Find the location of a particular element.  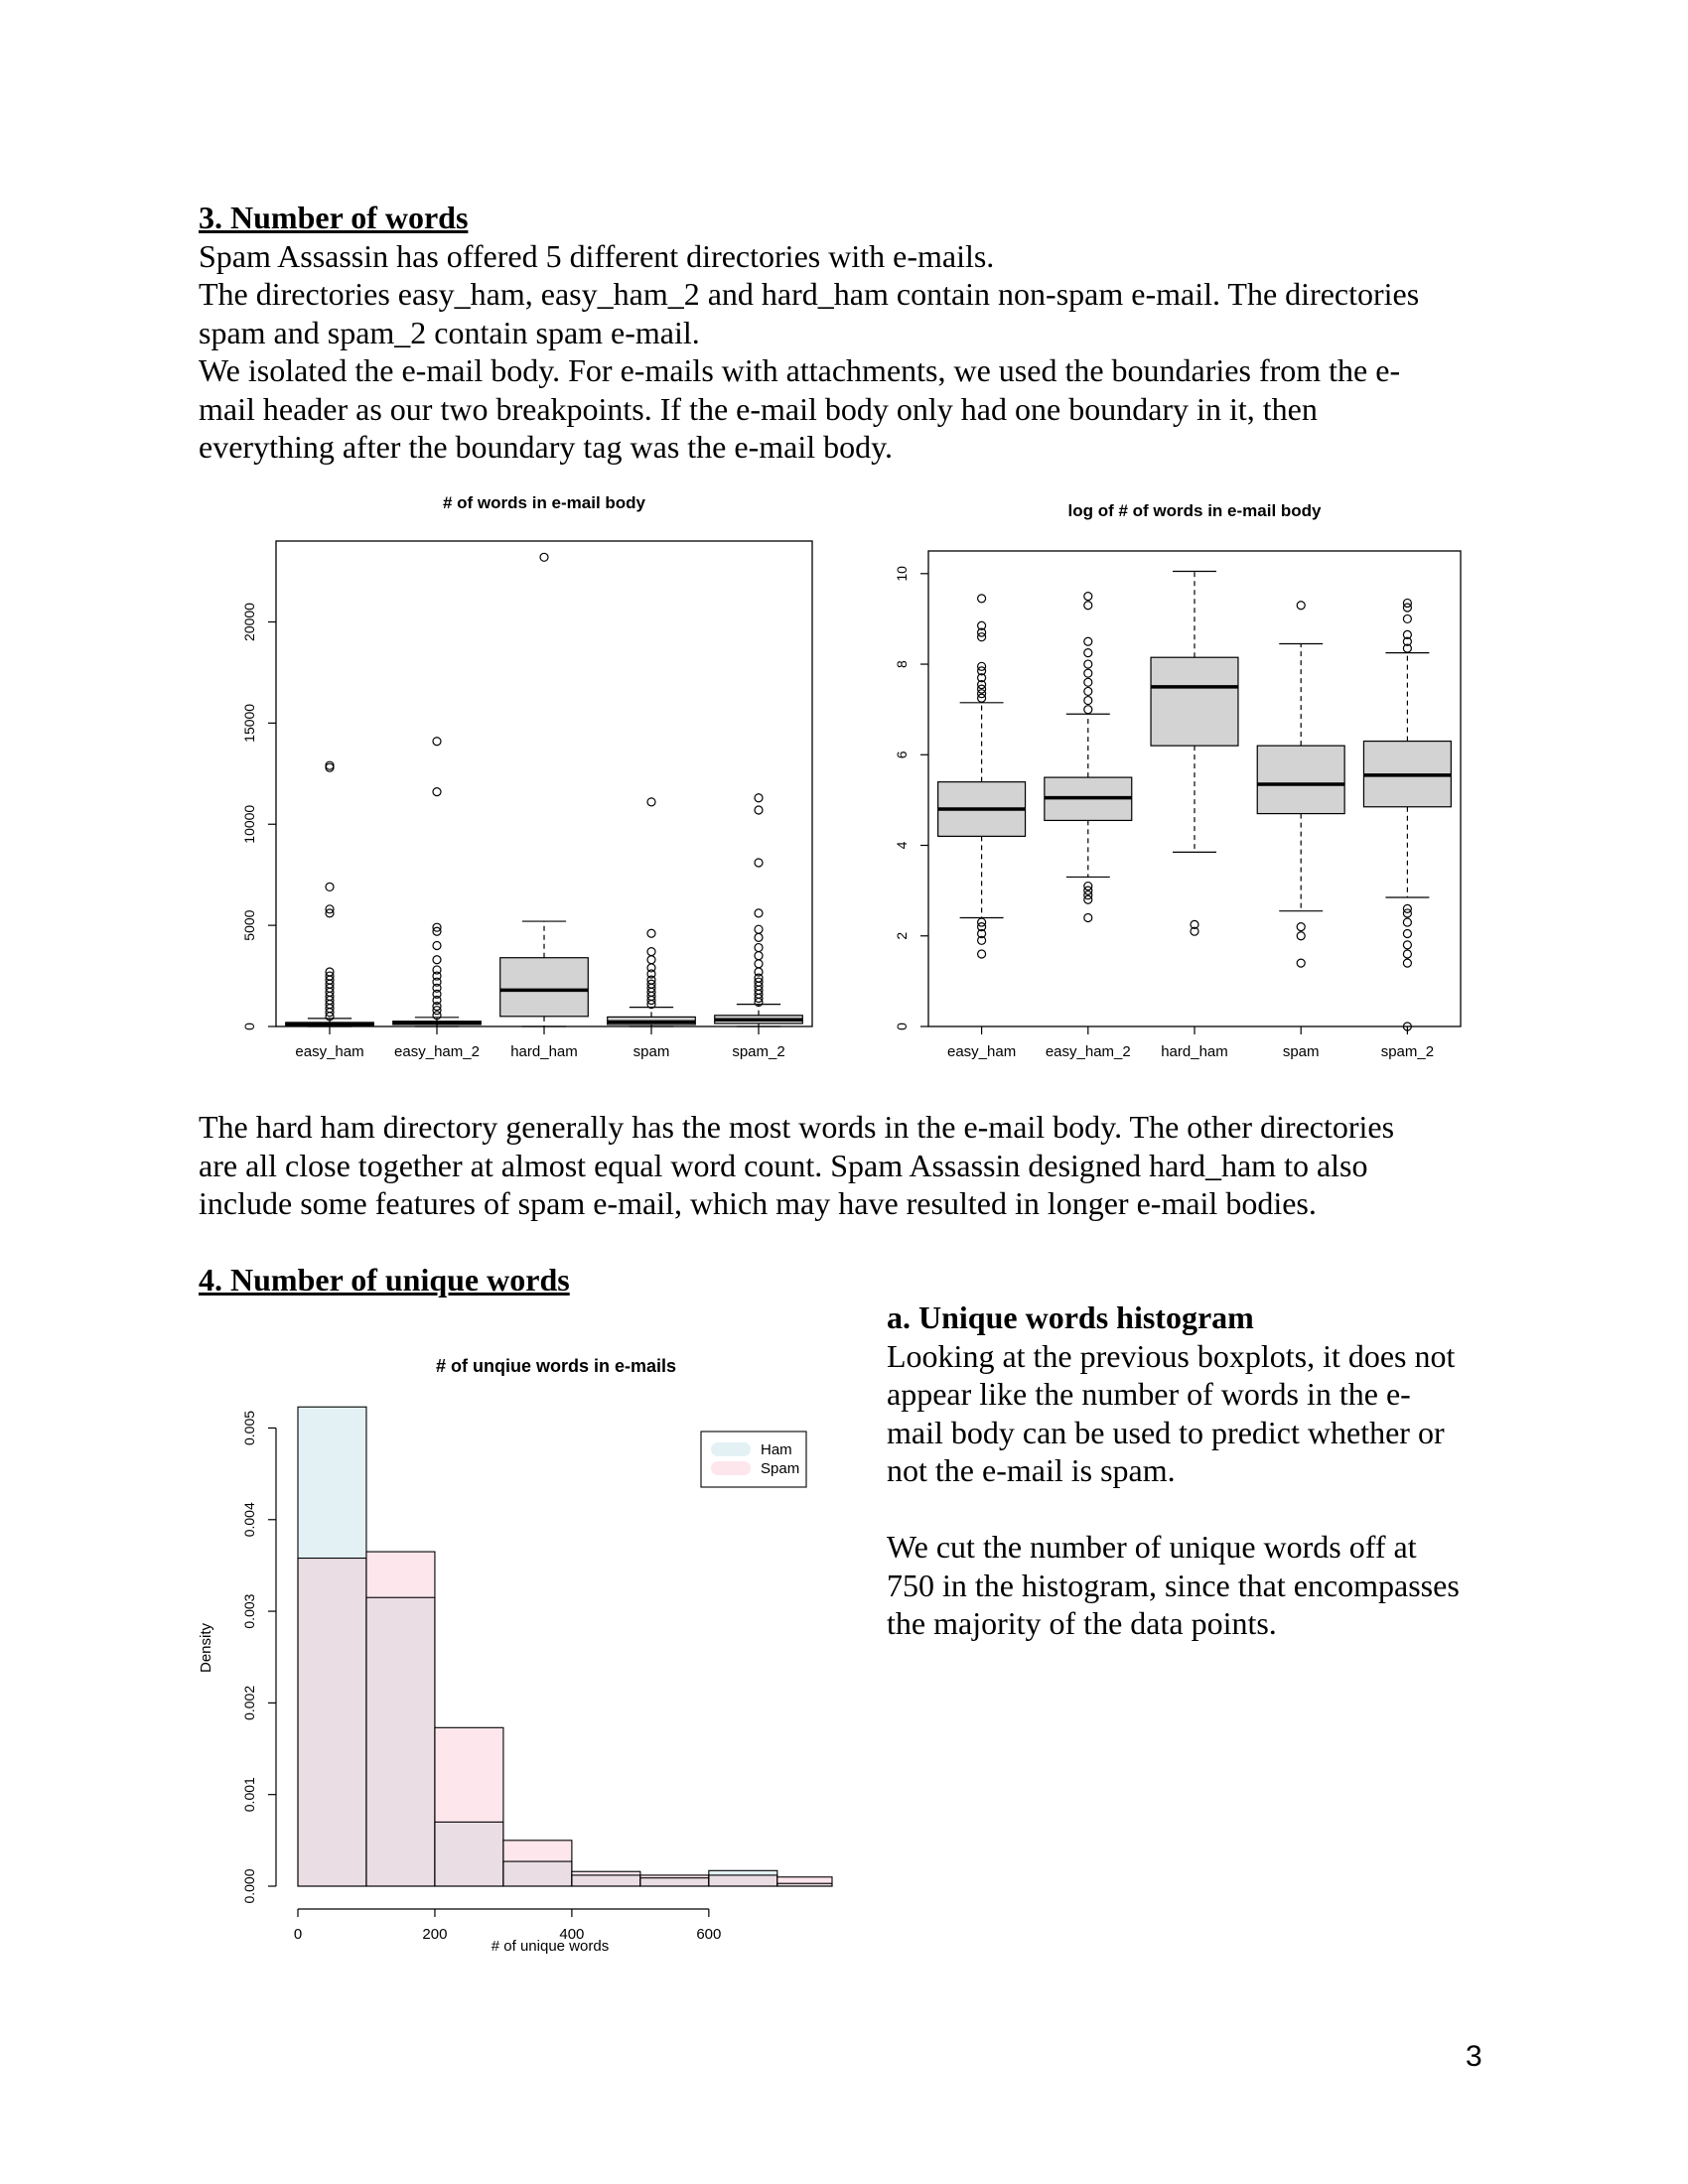

legend-box is located at coordinates (753, 1459).